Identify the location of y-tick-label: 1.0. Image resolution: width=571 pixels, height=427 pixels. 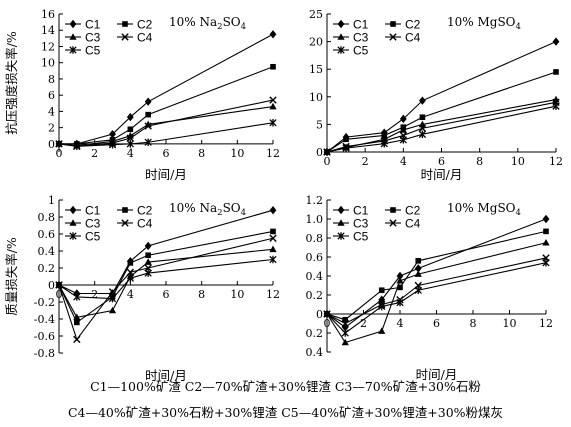
(315, 219).